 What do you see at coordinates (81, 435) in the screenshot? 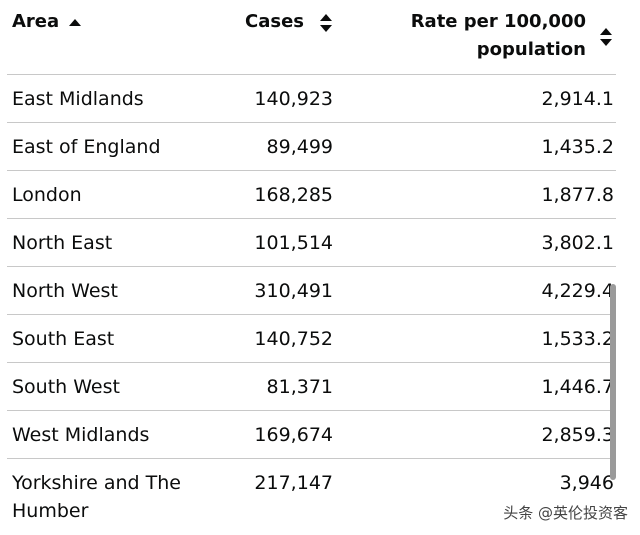
I see `area-cell: West Midlands` at bounding box center [81, 435].